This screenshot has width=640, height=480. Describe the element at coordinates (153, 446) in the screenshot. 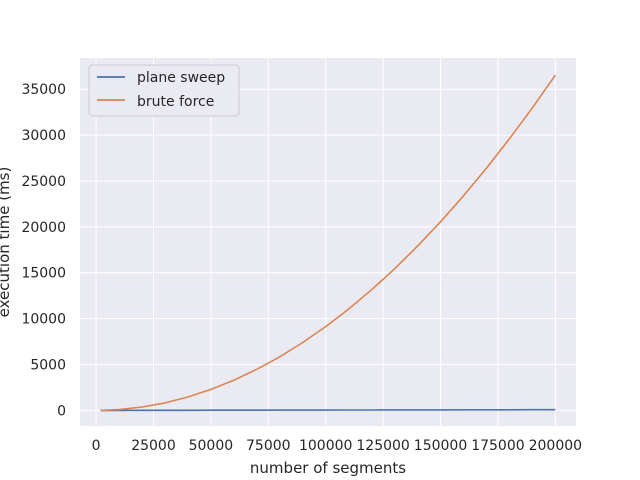

I see `x-tick-label: 25000` at that location.